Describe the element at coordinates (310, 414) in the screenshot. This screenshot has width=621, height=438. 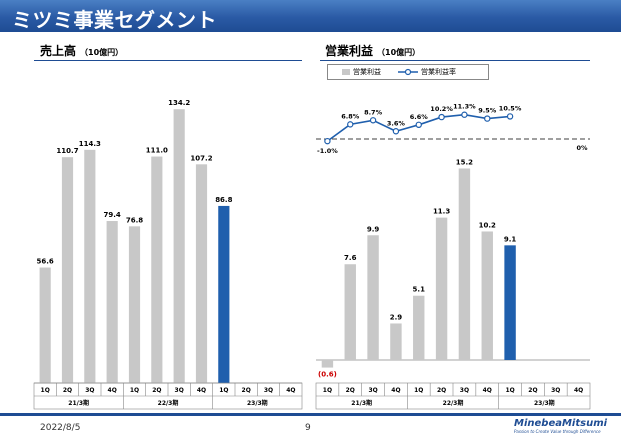
I see `footer-divider` at that location.